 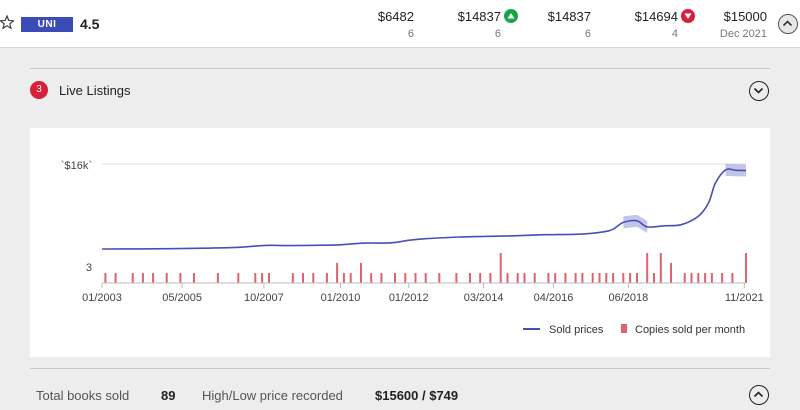 What do you see at coordinates (7, 22) in the screenshot?
I see `star-icon` at bounding box center [7, 22].